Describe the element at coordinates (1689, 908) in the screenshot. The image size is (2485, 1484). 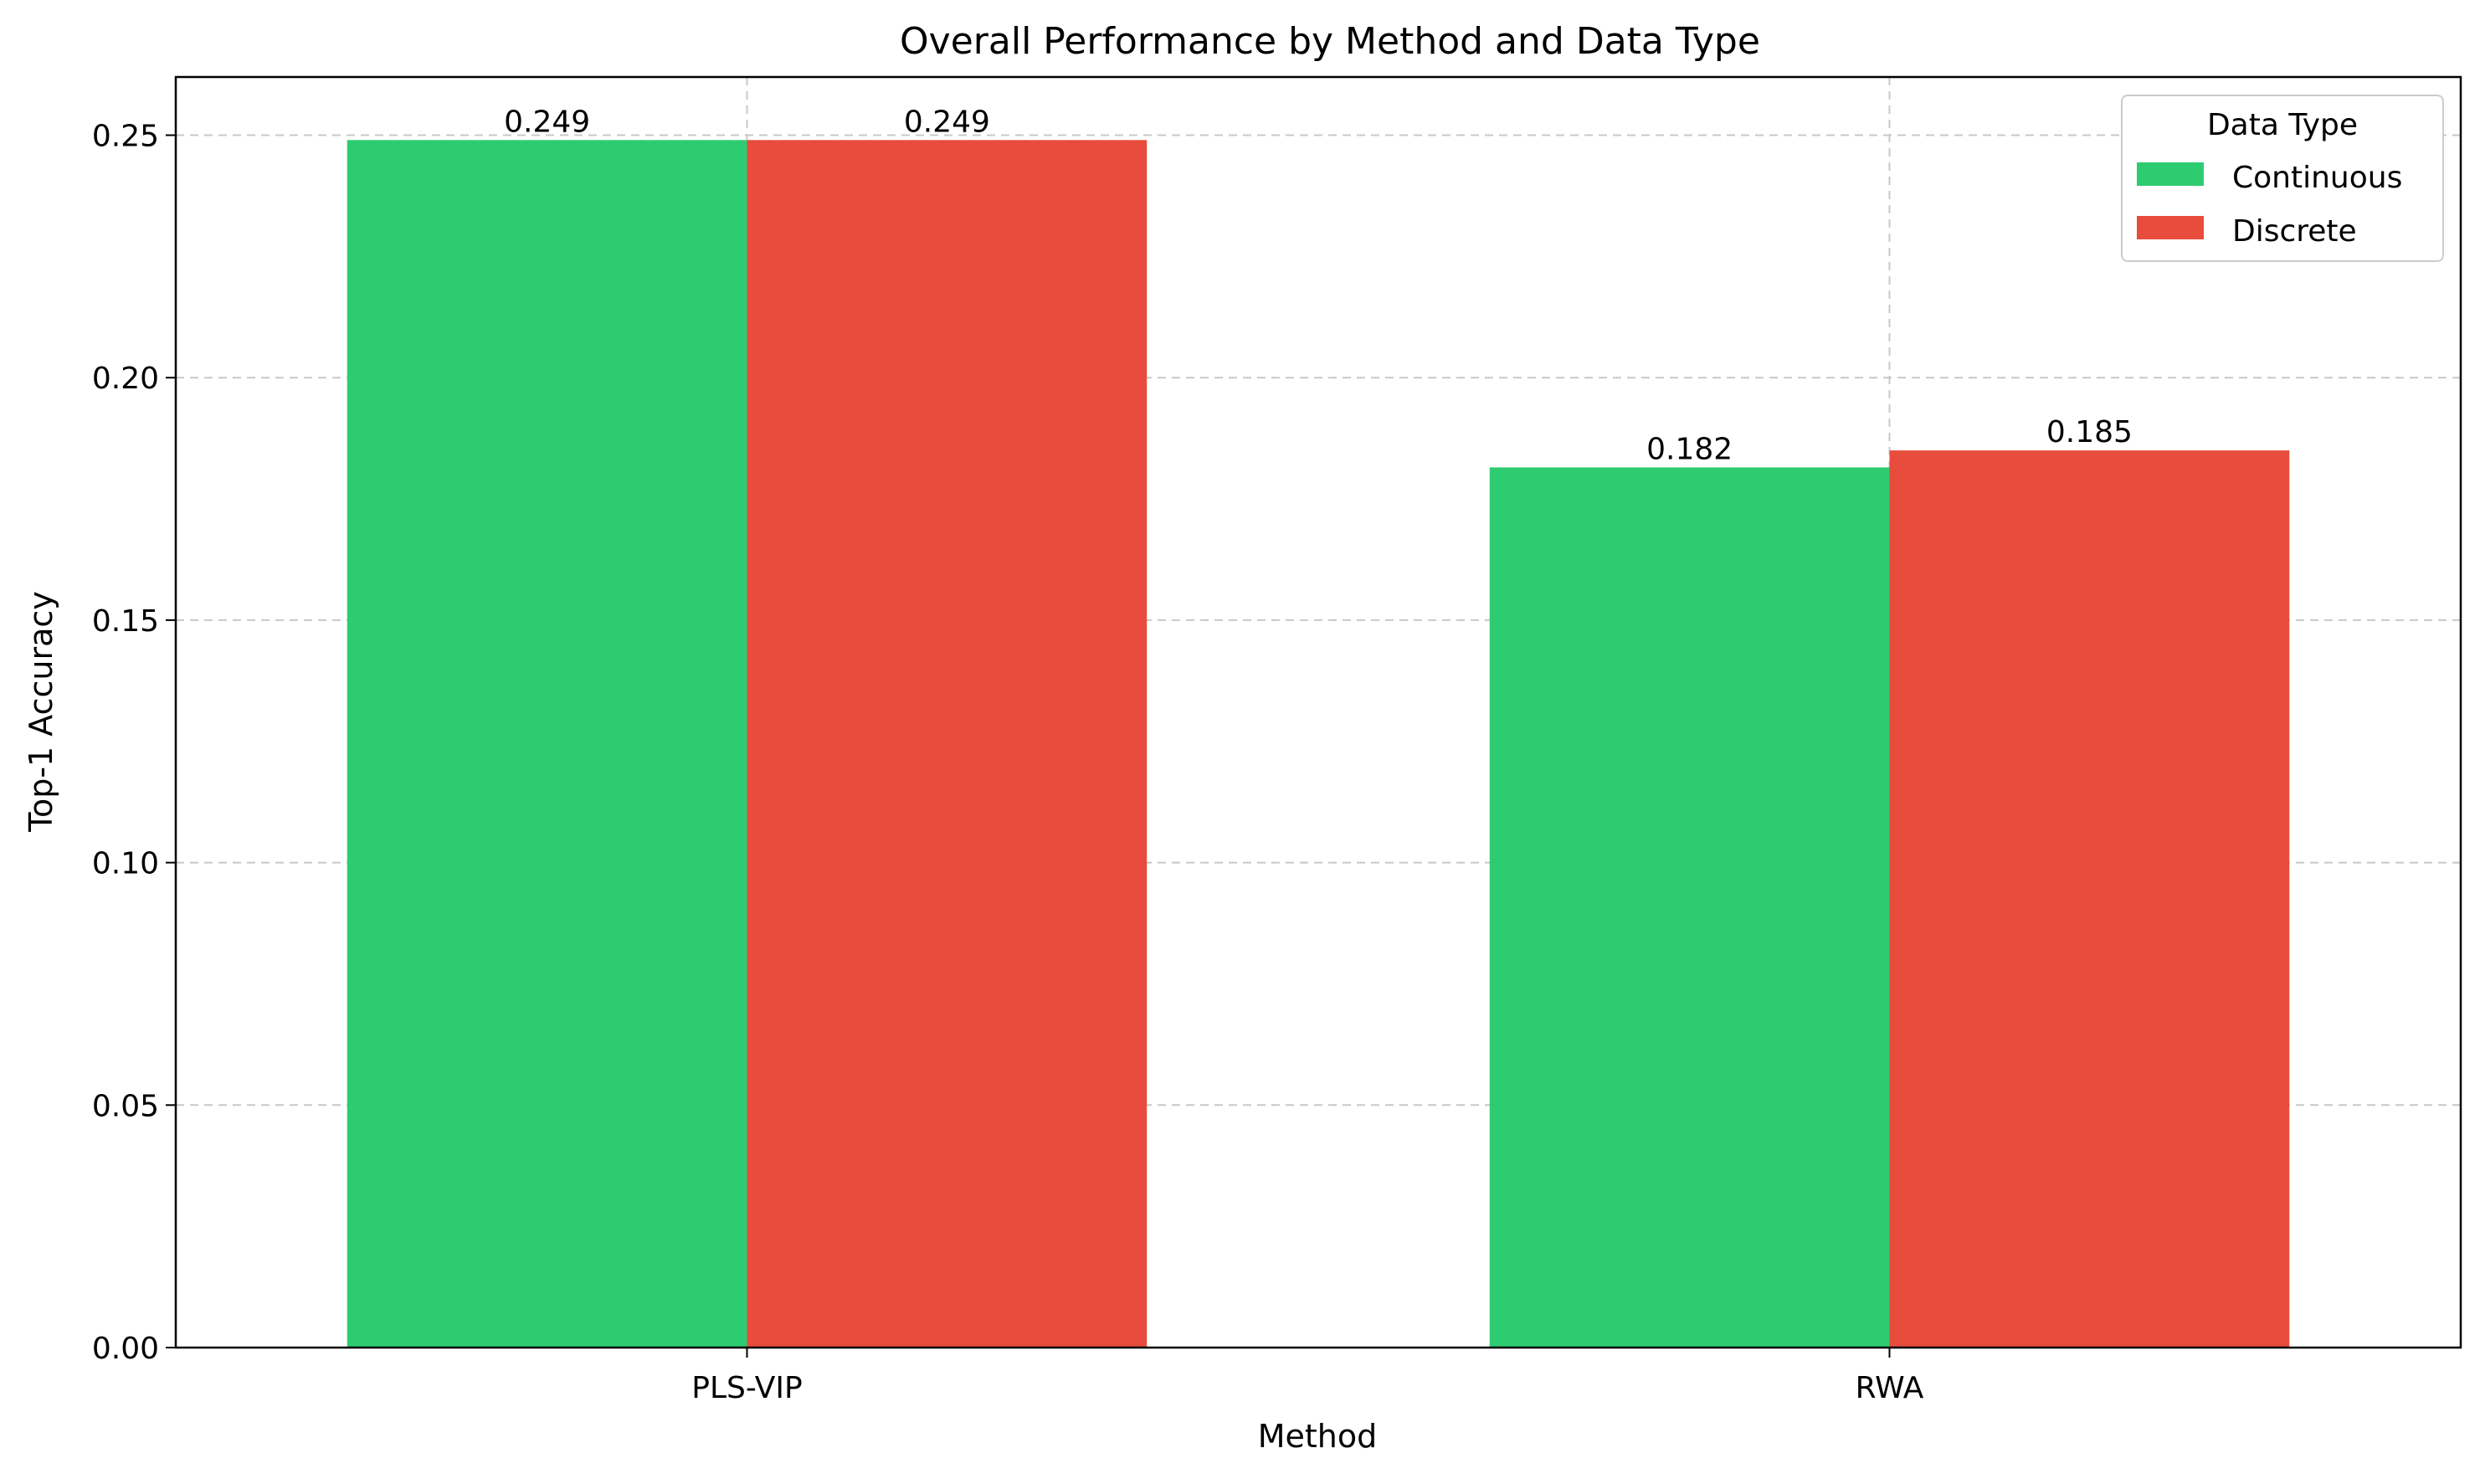
I see `bar-continuous-rwa` at that location.